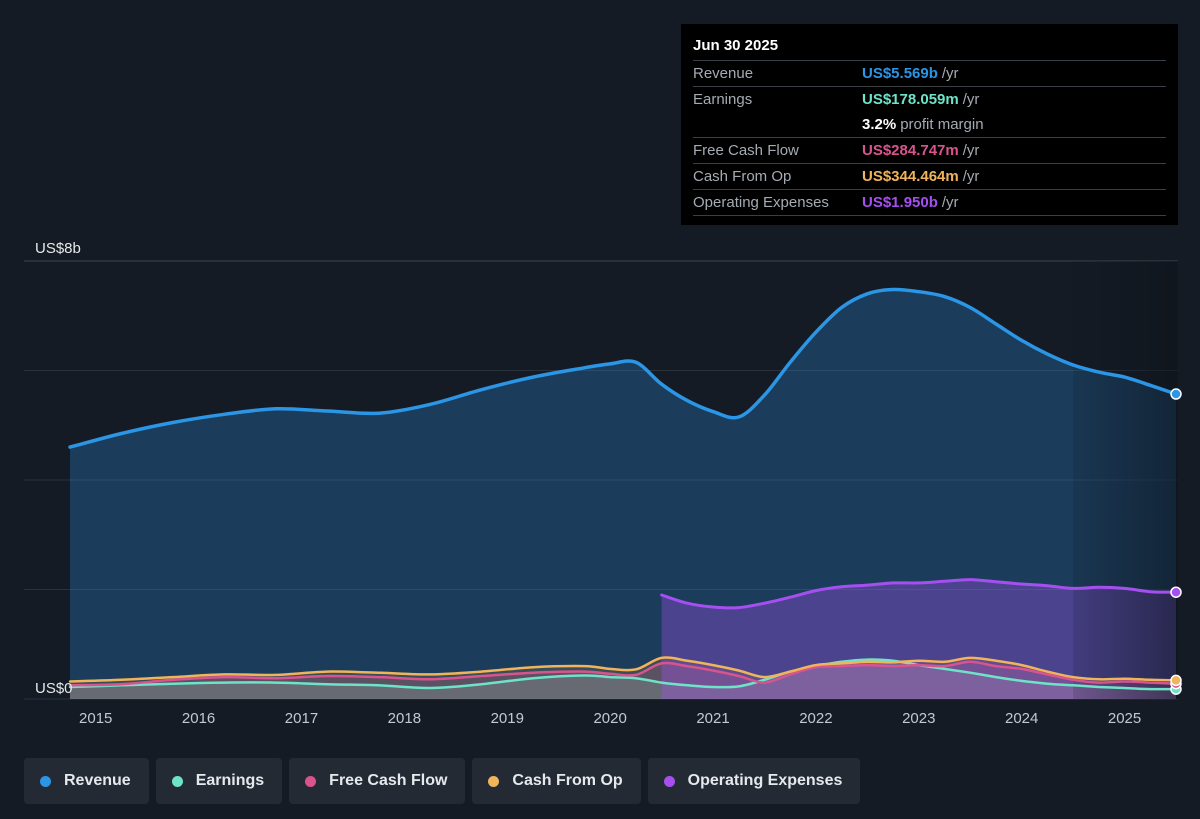  Describe the element at coordinates (507, 718) in the screenshot. I see `x-tick-label: 2019` at that location.